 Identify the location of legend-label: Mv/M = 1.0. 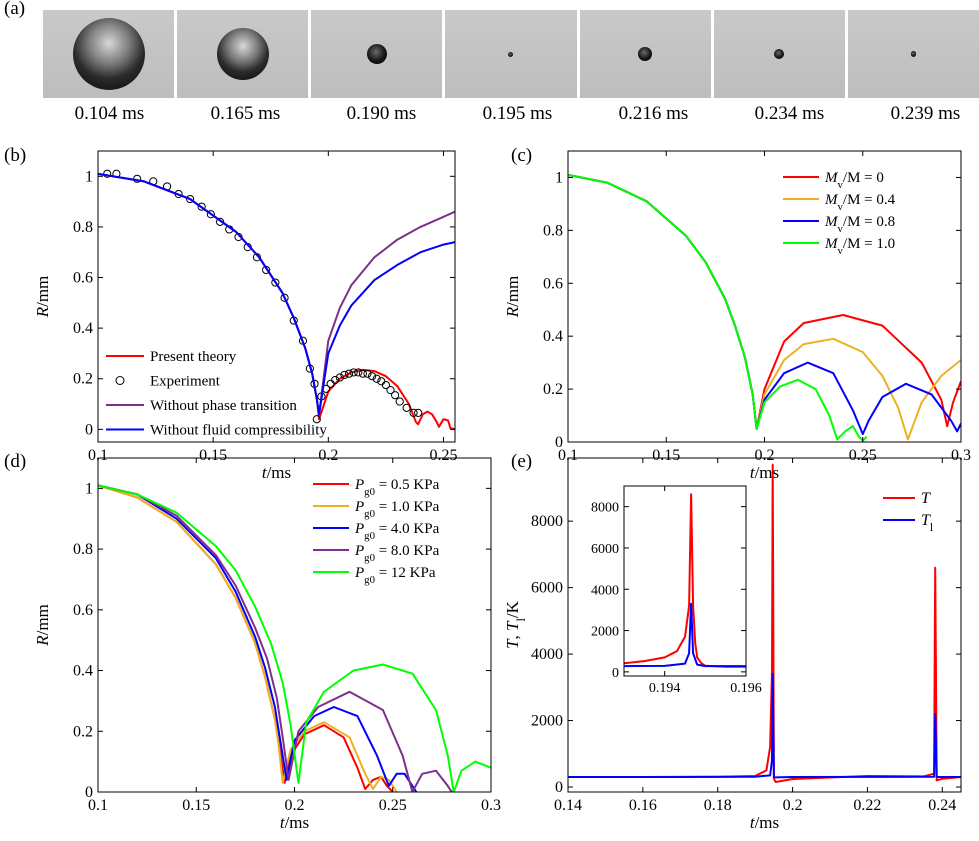
(859, 246).